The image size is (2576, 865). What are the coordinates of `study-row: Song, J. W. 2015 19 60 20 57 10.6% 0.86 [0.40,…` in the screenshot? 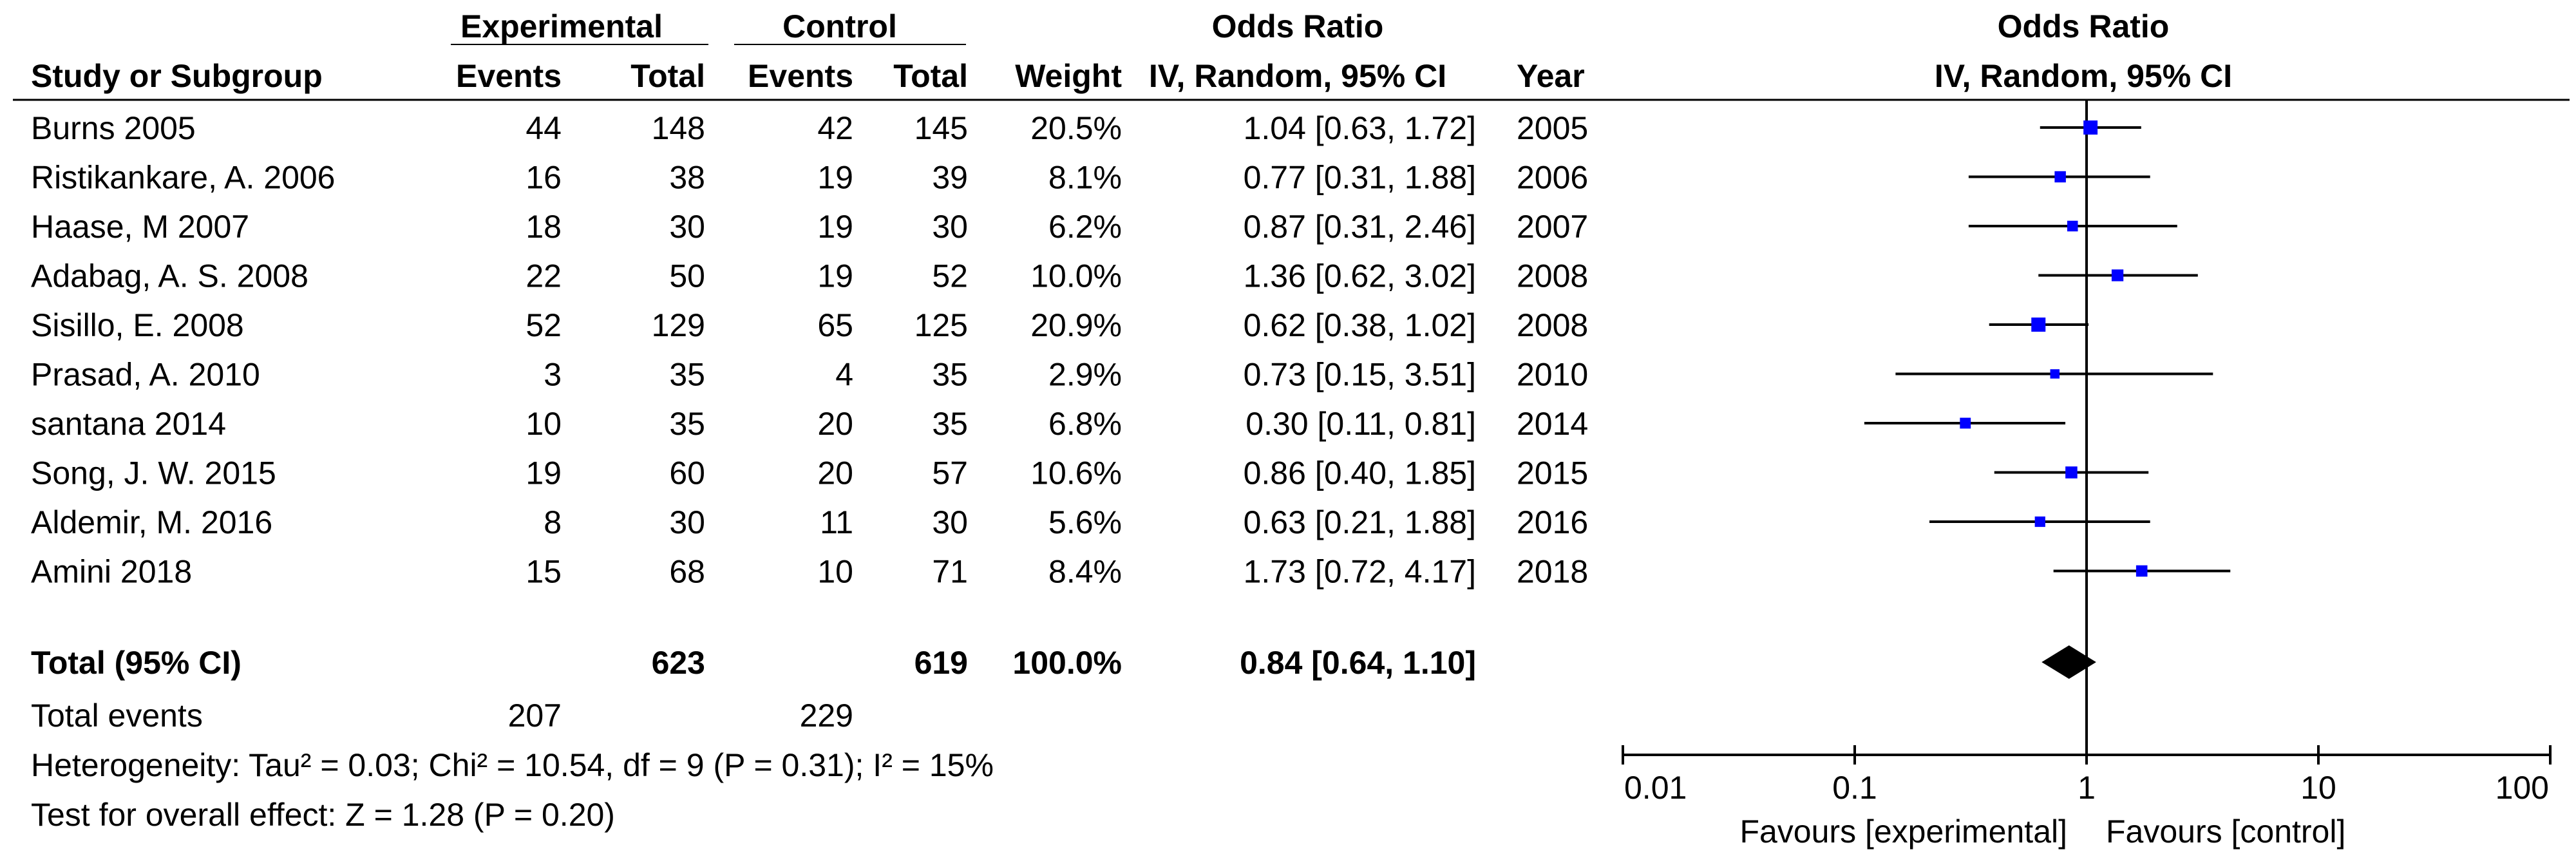 It's located at (810, 473).